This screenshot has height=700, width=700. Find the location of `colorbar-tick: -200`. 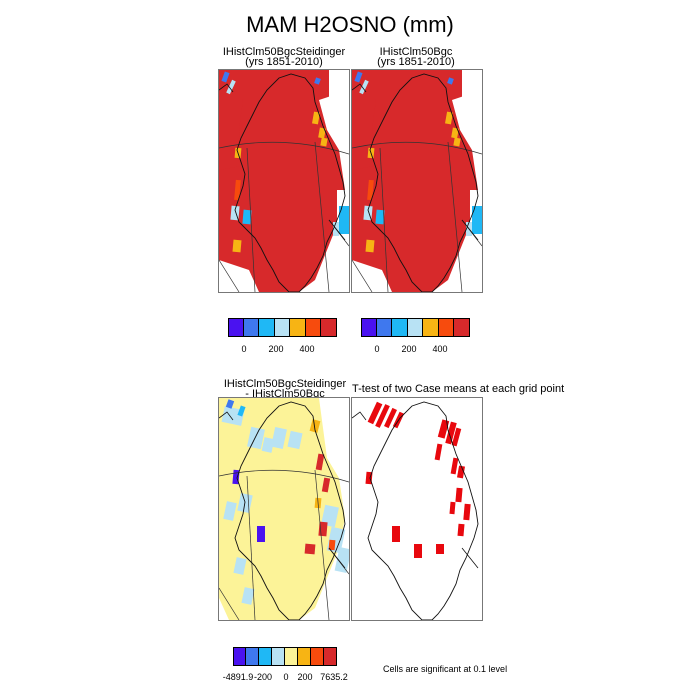

colorbar-tick: -200 is located at coordinates (262, 677).